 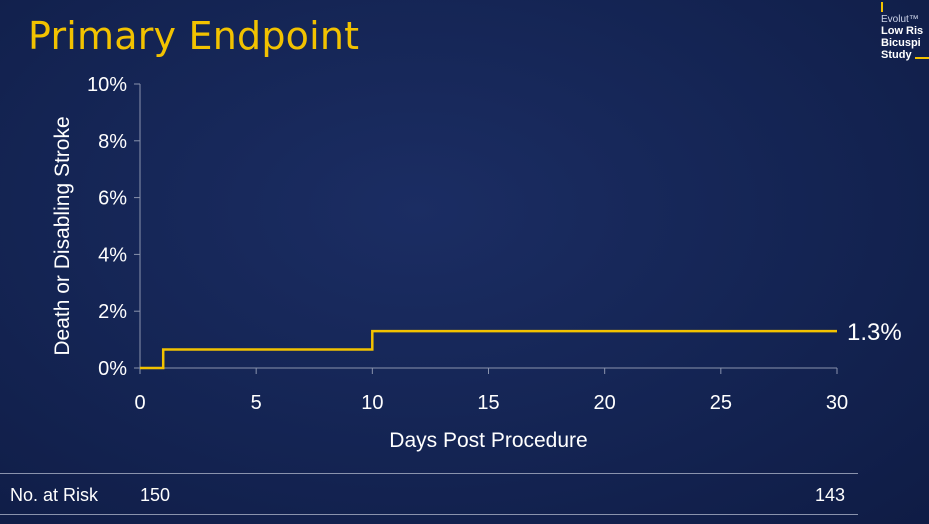 I want to click on x-tick-label: 10, so click(x=372, y=403).